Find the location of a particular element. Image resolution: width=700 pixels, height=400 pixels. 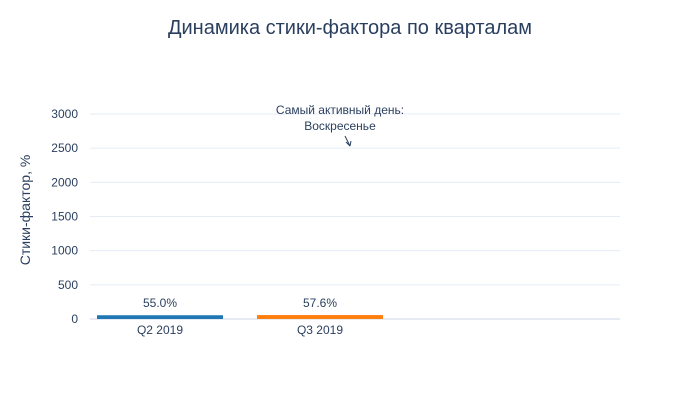

y-tick-label: 1000 is located at coordinates (64, 251).